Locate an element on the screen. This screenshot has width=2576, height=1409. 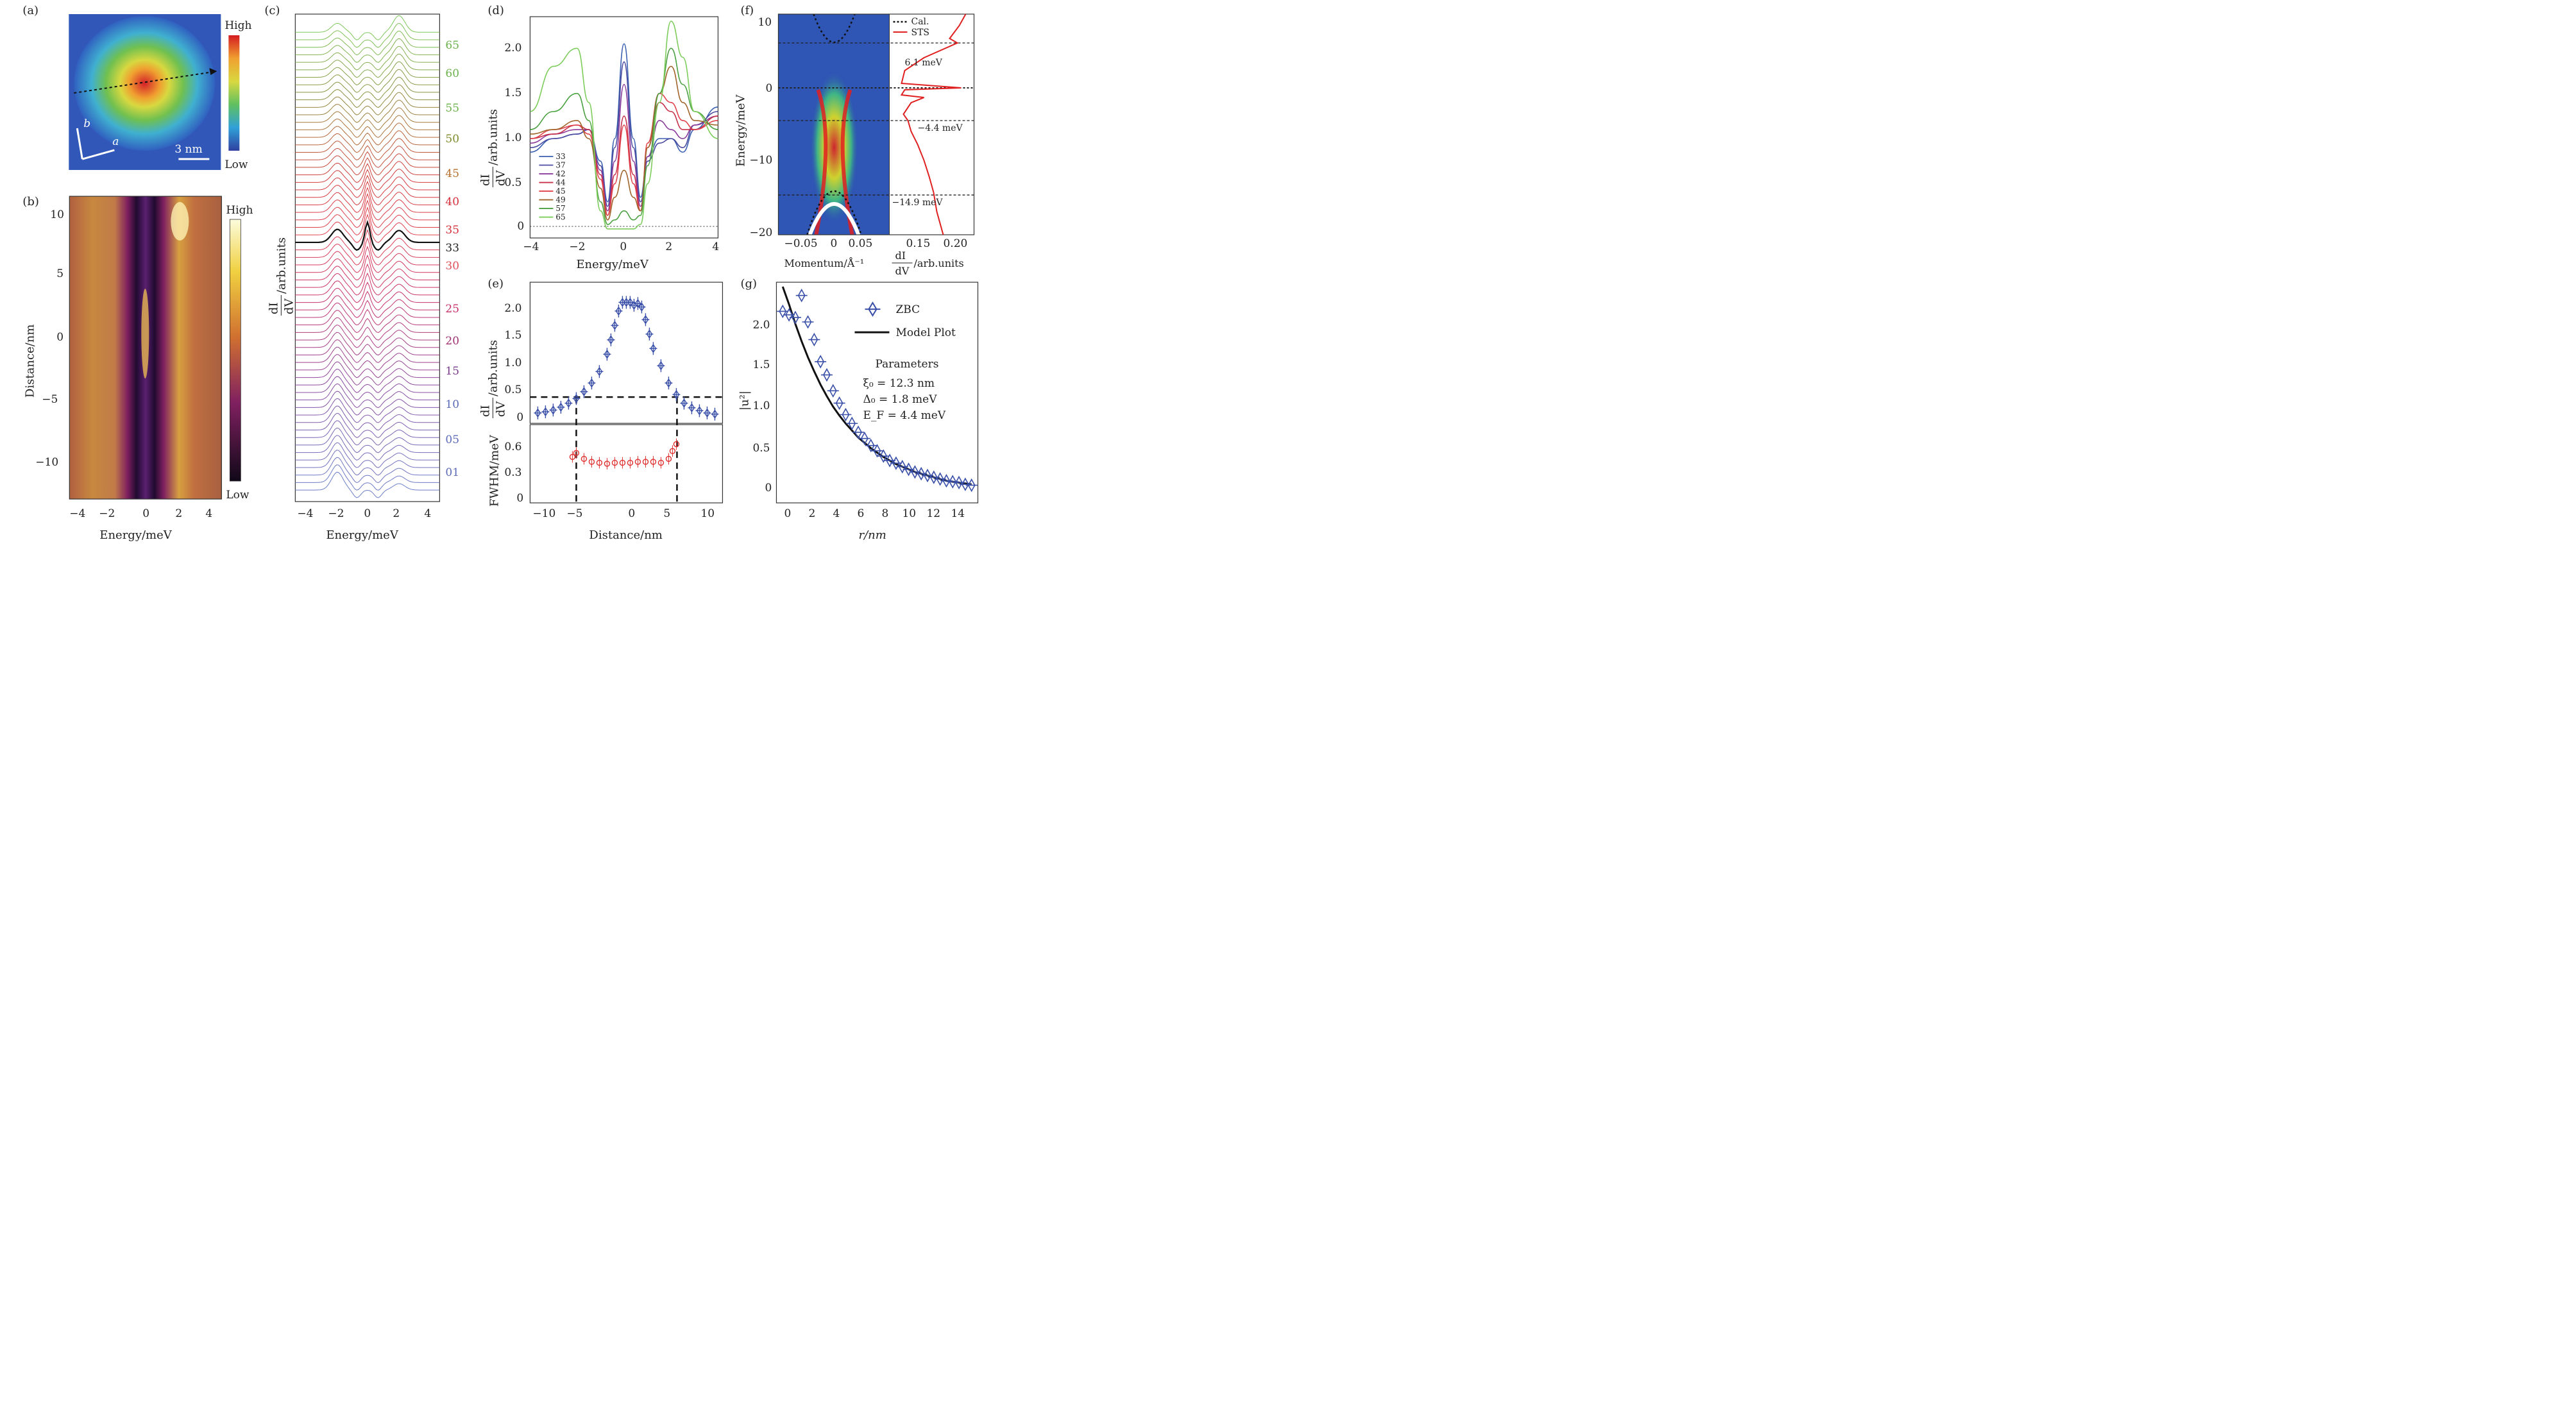
panel-d-label: (d) is located at coordinates (495, 10).